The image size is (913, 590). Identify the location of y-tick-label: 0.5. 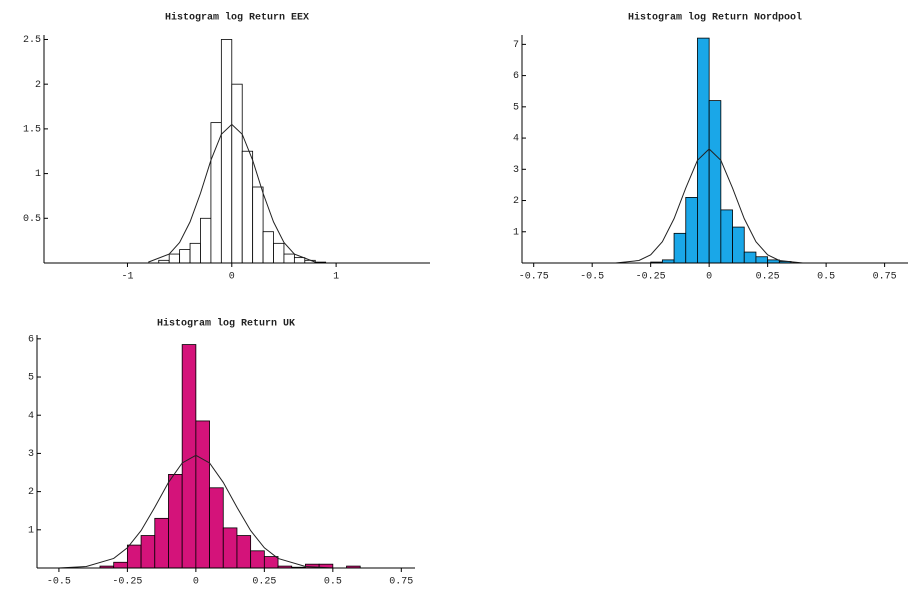
(32, 219).